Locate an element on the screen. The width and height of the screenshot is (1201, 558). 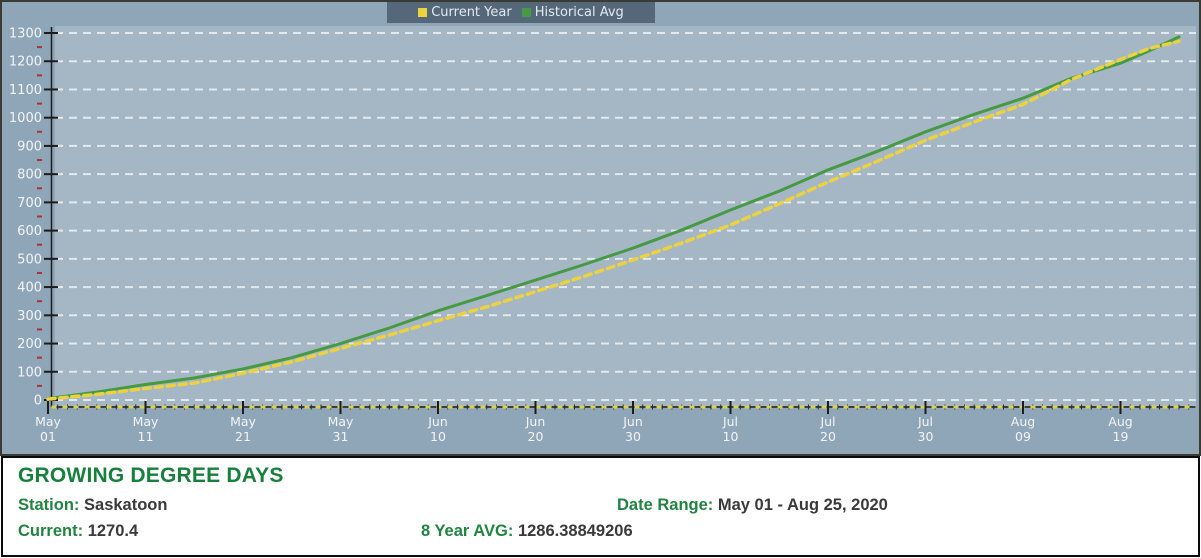
date-range-value: May 01 - Aug 25, 2020 is located at coordinates (802, 505).